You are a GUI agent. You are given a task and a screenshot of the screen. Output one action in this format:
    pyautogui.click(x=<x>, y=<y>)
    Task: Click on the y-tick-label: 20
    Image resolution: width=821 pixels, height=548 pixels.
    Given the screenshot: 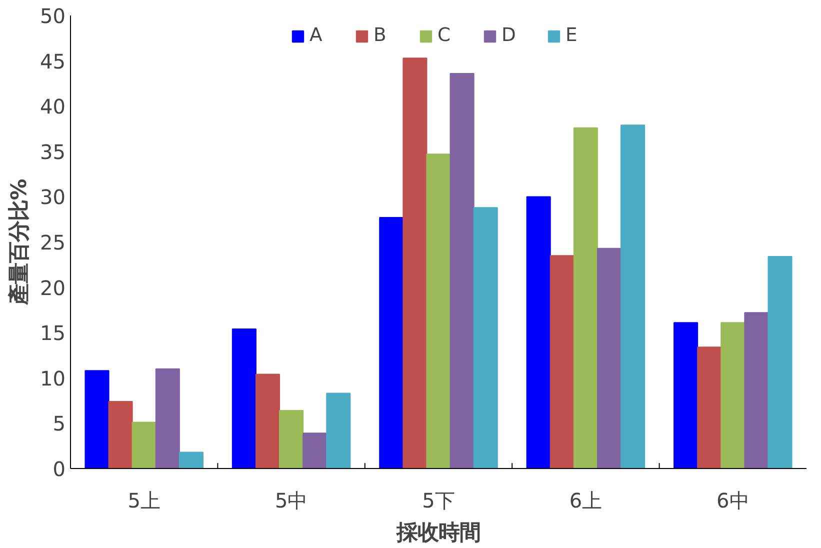 What is the action you would take?
    pyautogui.click(x=53, y=288)
    